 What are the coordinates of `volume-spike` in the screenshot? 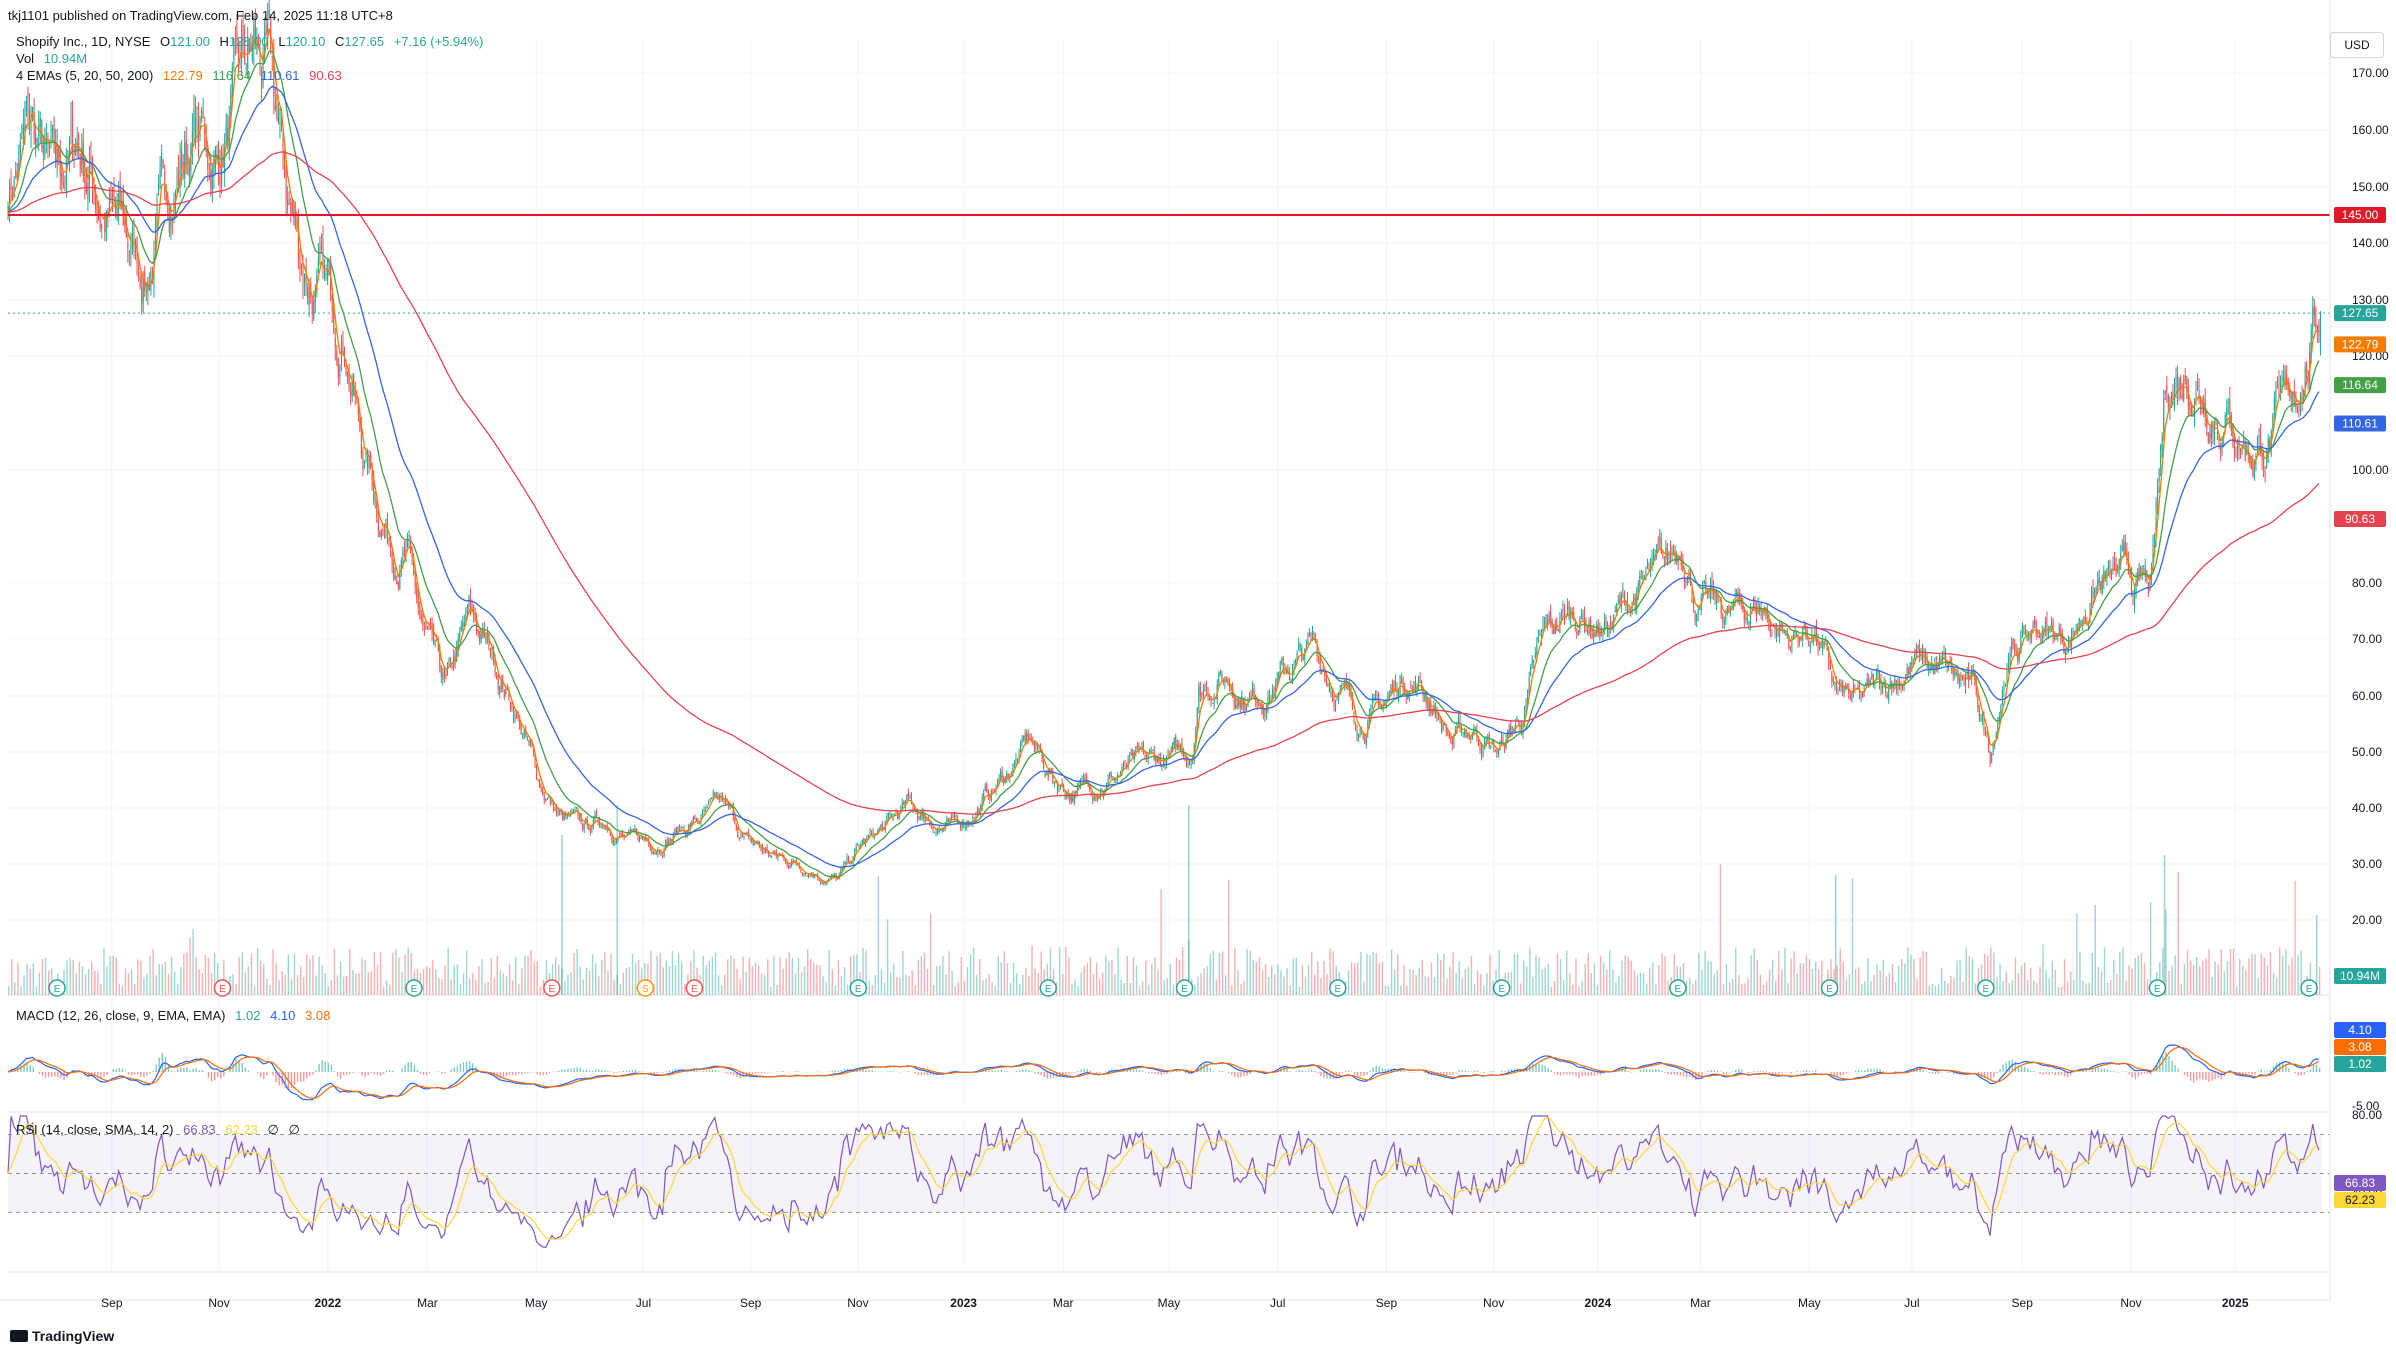 It's located at (617, 900).